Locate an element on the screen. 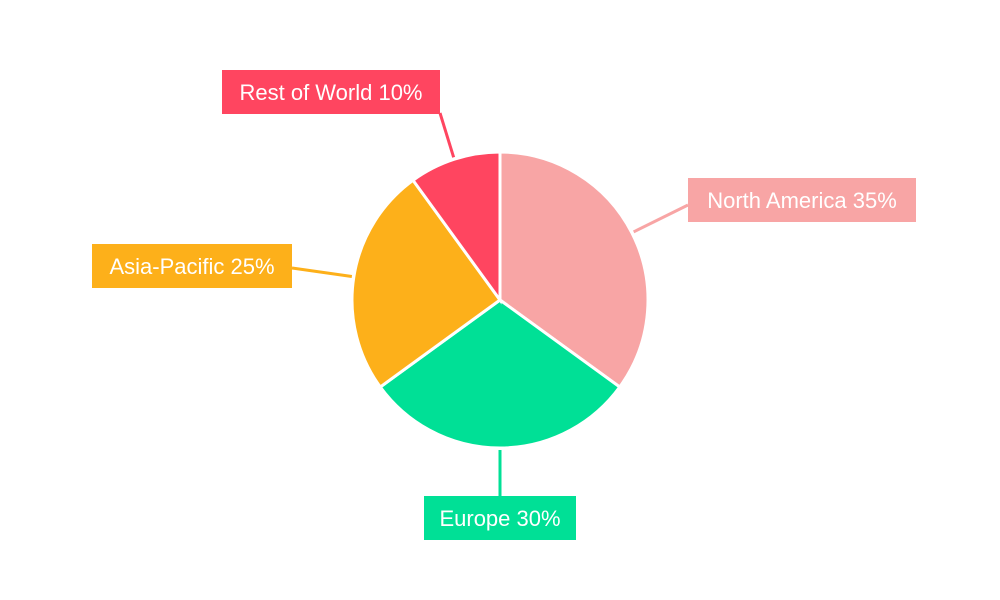 The width and height of the screenshot is (1000, 600). data-label-asia-pacific: Asia-Pacific 25% is located at coordinates (191, 266).